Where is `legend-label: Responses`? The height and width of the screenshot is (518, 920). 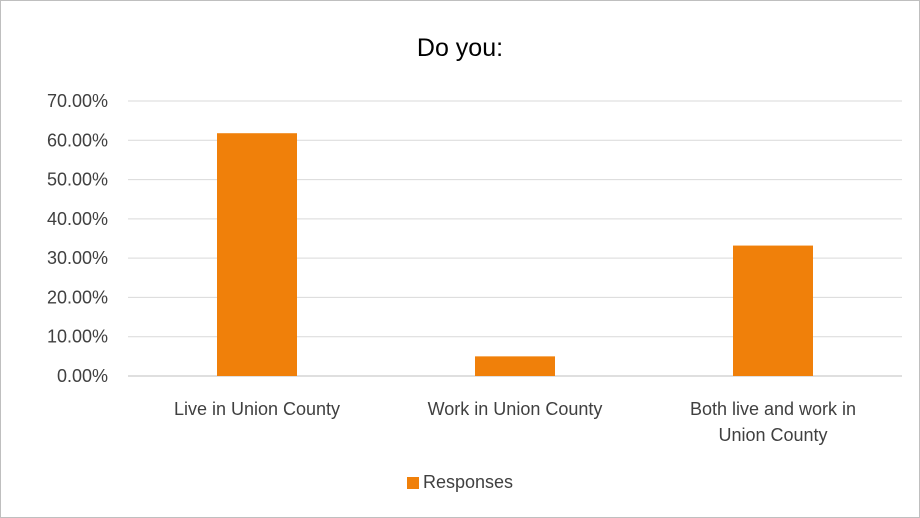 legend-label: Responses is located at coordinates (468, 482).